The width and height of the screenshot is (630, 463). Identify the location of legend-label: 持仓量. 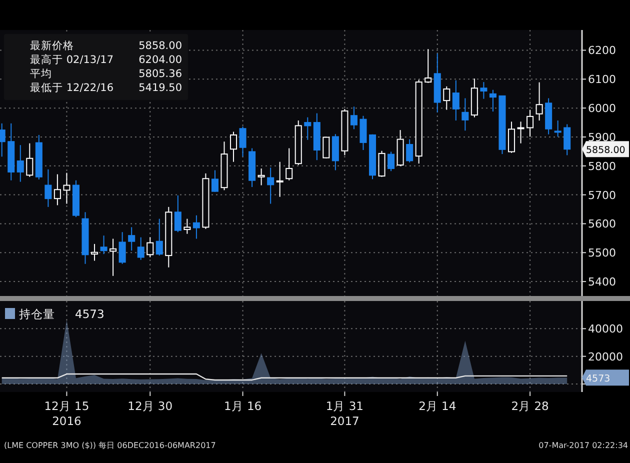
(37, 314).